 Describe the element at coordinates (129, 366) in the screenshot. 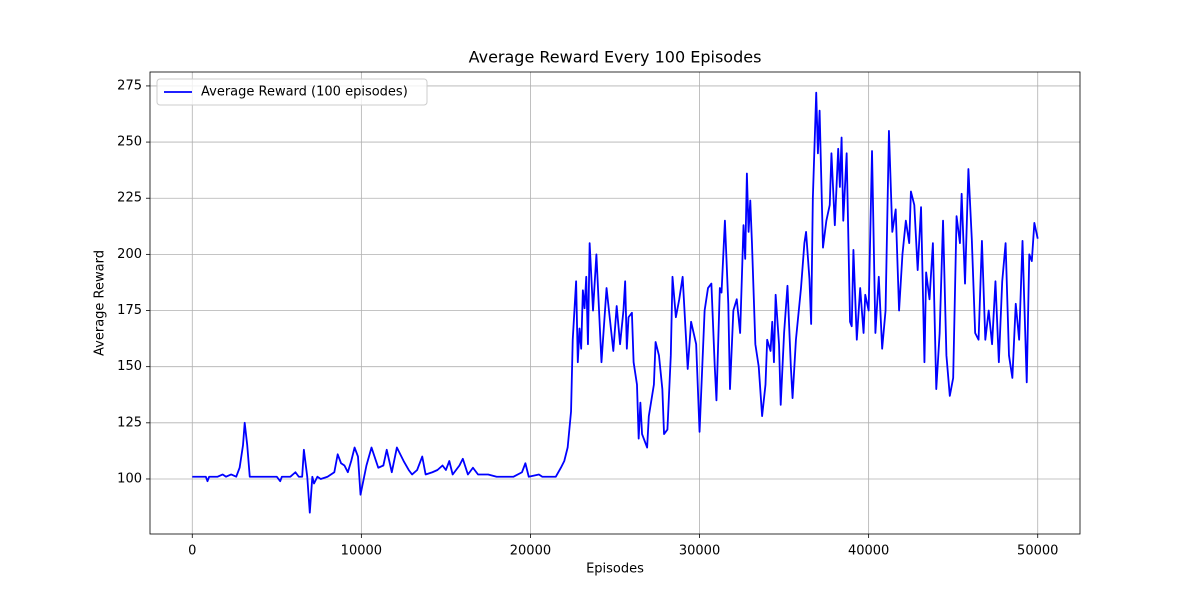

I see `y-tick-label: 150` at that location.